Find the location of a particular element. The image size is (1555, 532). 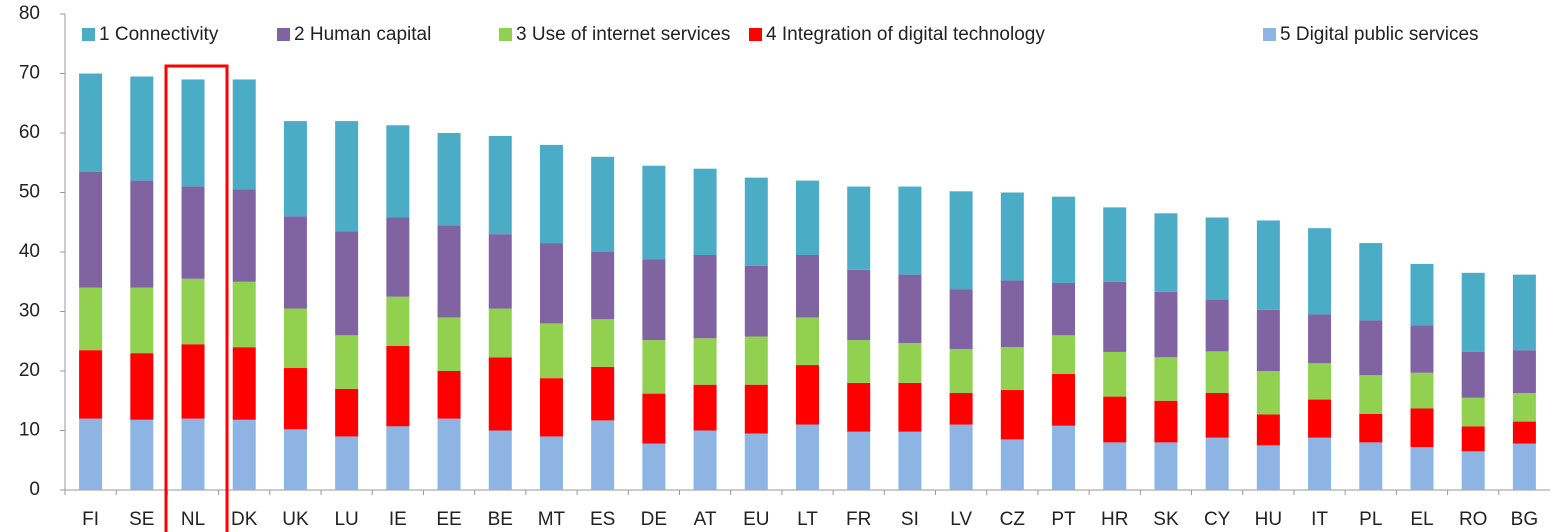

x-tick-label: IE is located at coordinates (398, 519).